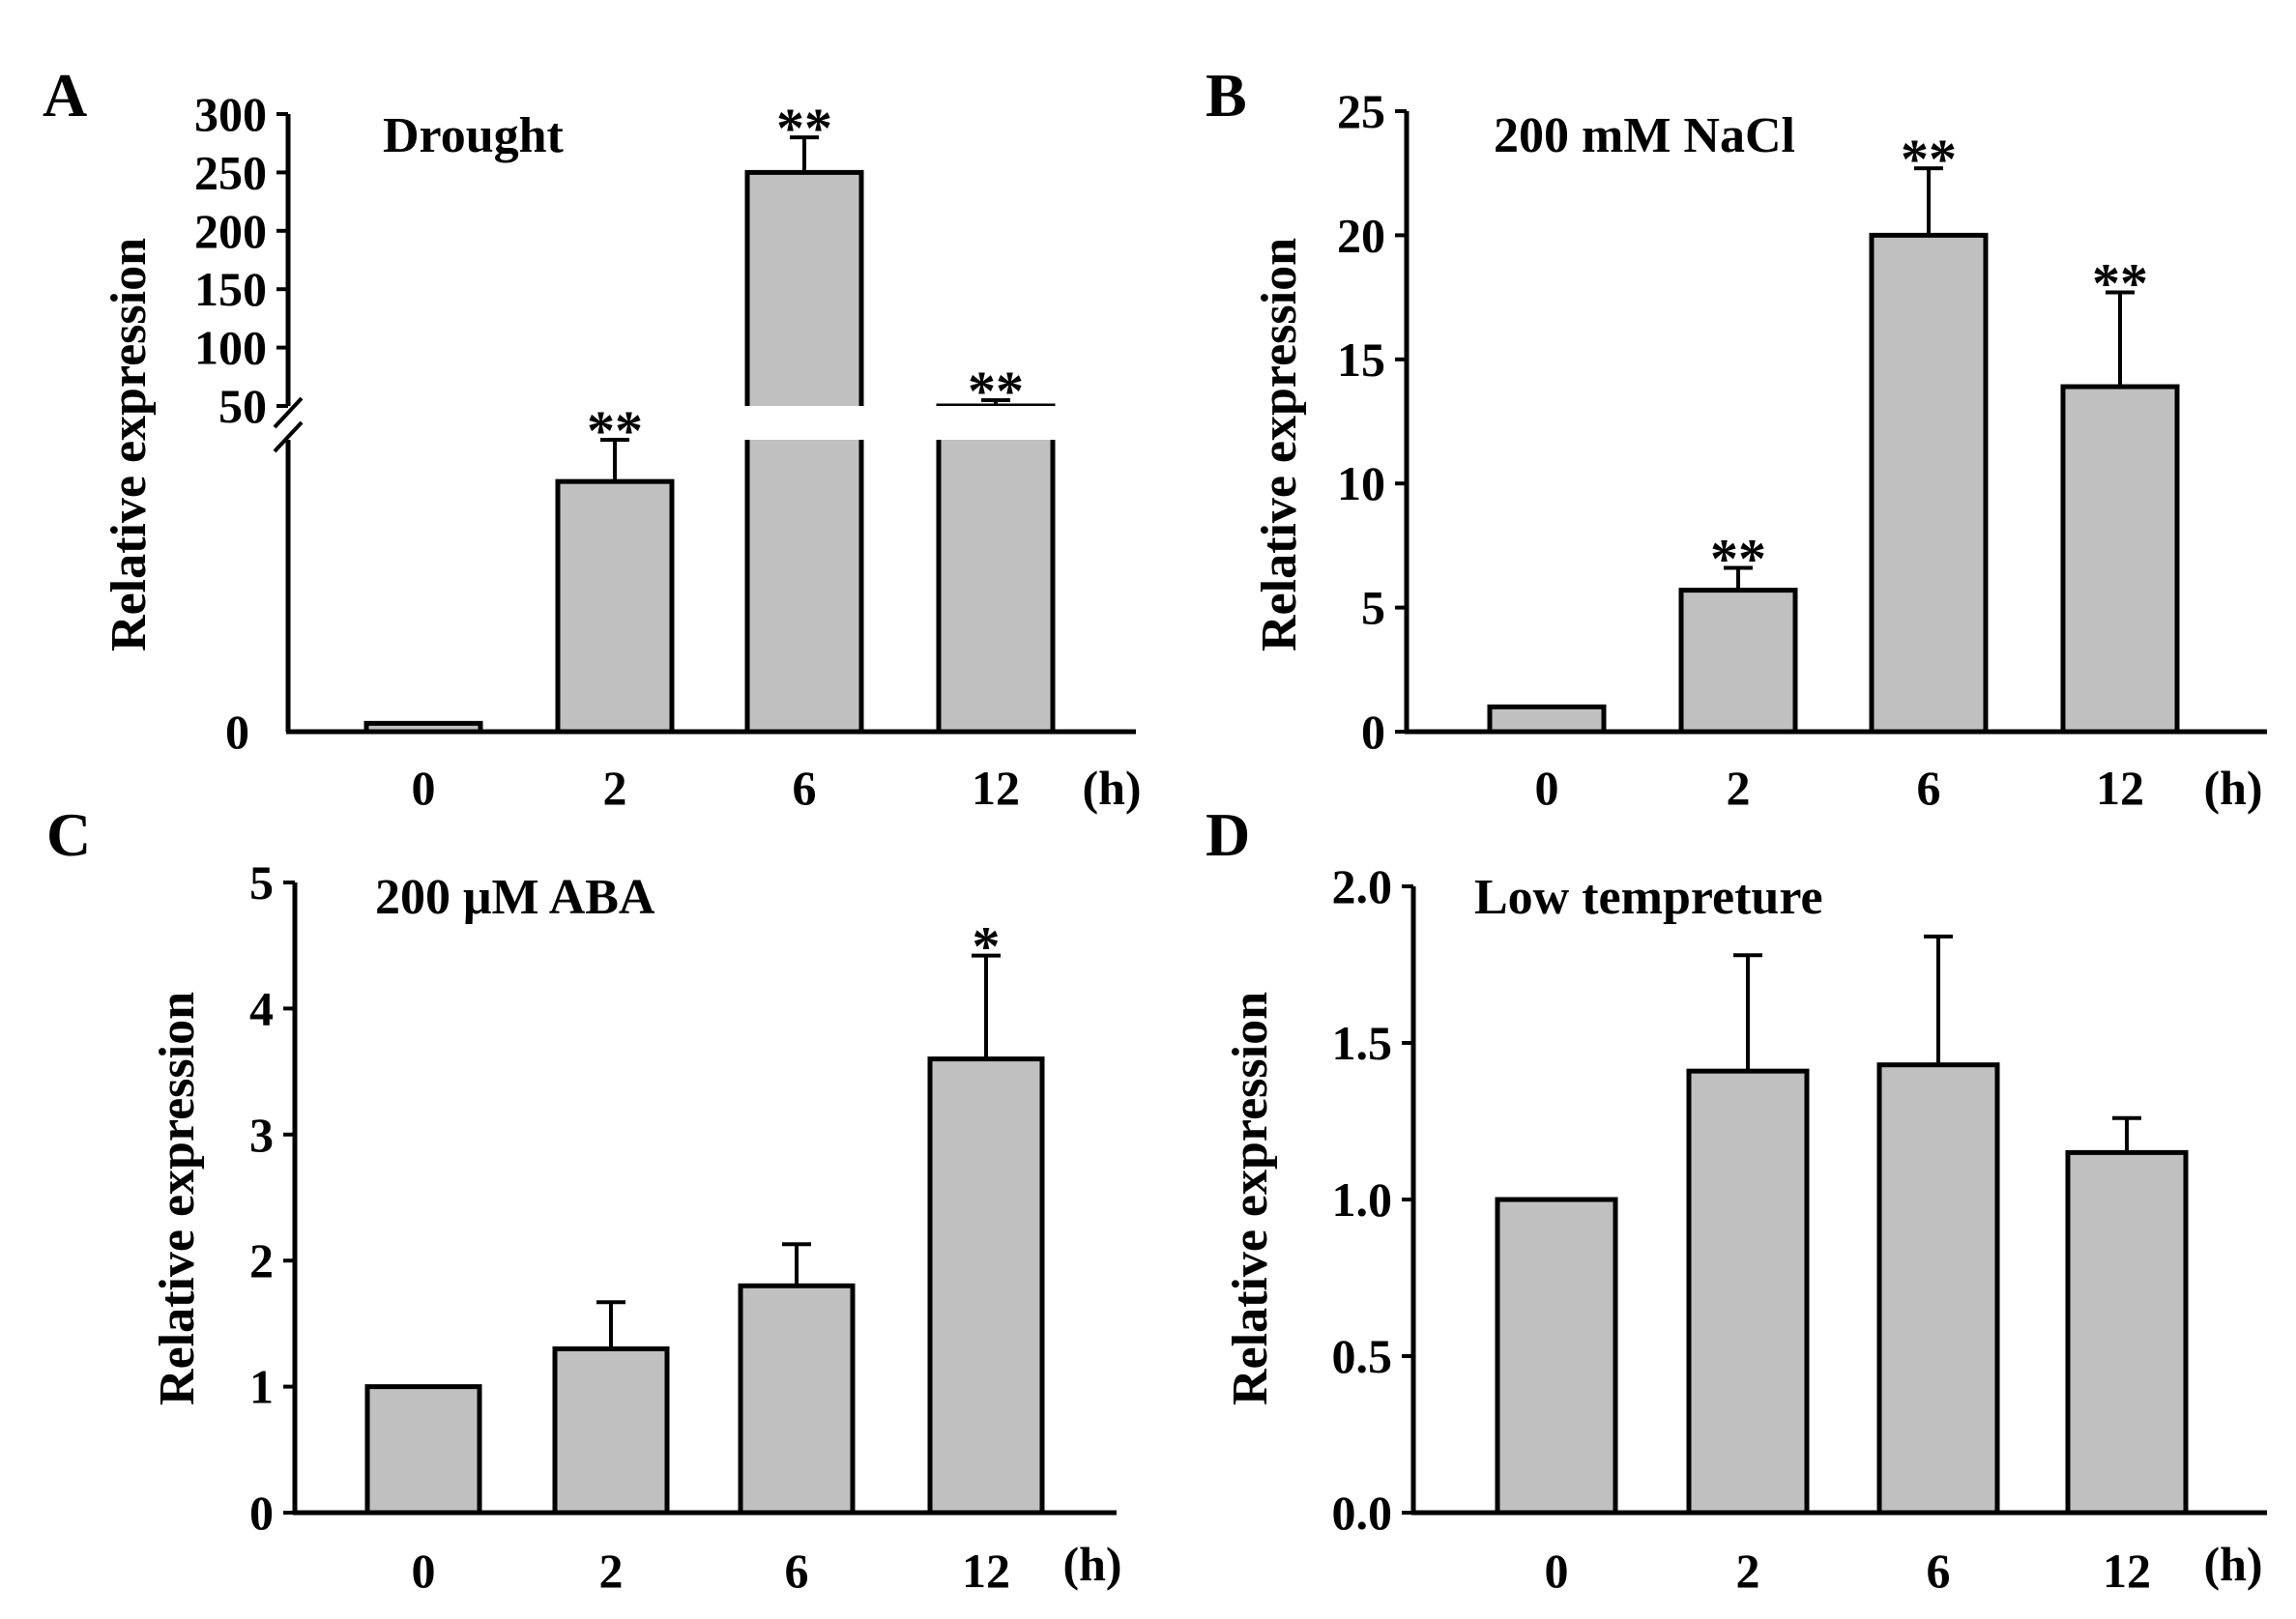  Describe the element at coordinates (423, 1450) in the screenshot. I see `bar-c-0h` at that location.